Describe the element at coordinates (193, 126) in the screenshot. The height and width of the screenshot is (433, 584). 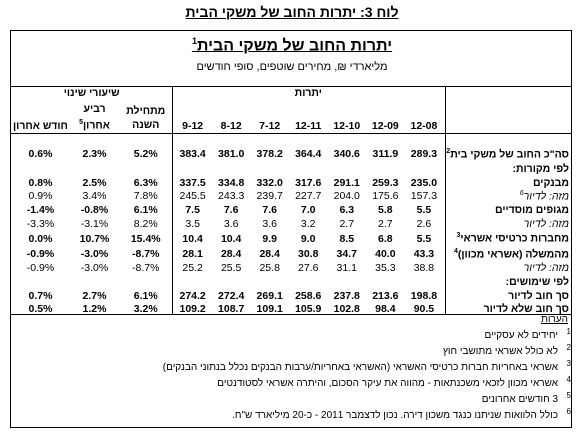
I see `col-period: 9-12` at that location.